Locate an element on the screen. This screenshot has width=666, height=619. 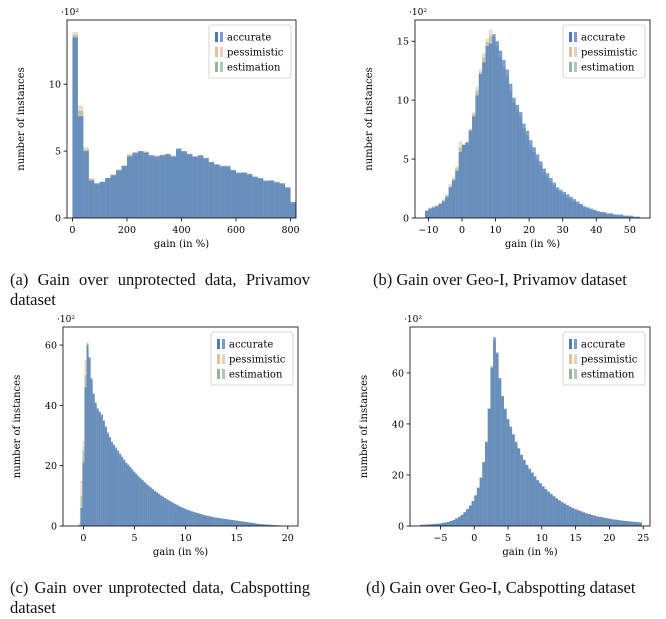
caption-b: (b) Gain over Geo-I, Privamov dataset is located at coordinates (500, 279).